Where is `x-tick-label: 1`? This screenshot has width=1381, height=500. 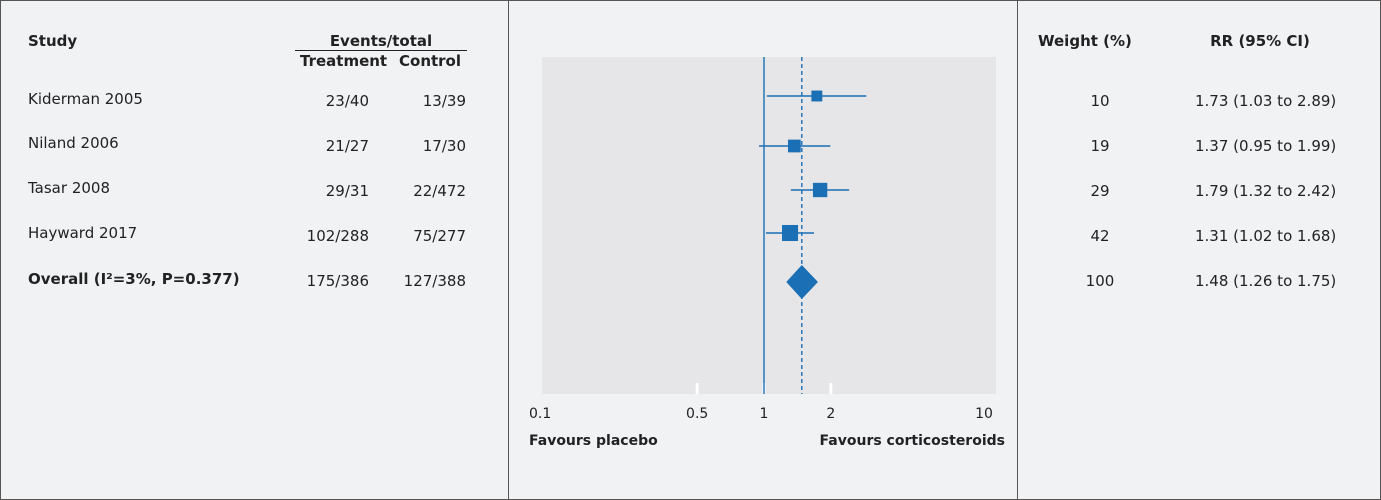
x-tick-label: 1 is located at coordinates (764, 414).